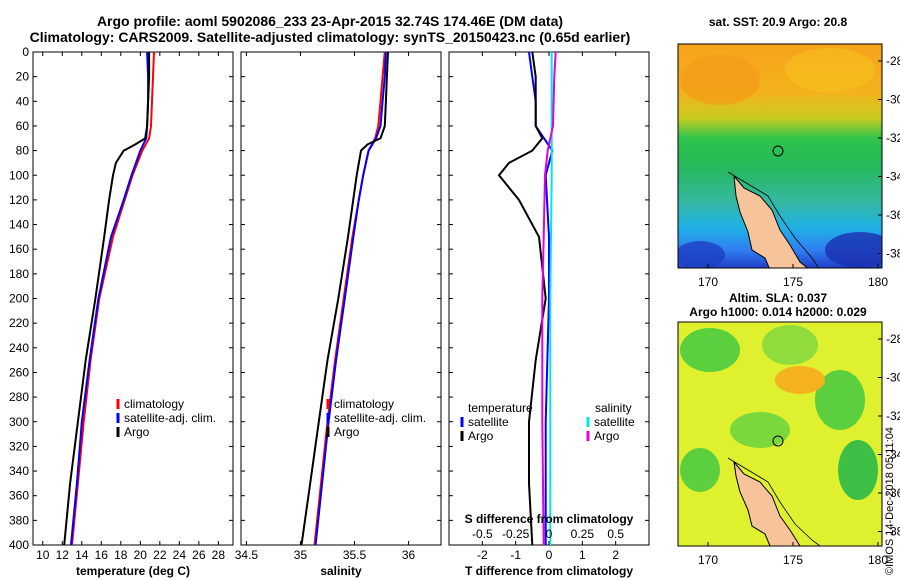 The width and height of the screenshot is (900, 580). I want to click on y-tick-label: 240, so click(19, 348).